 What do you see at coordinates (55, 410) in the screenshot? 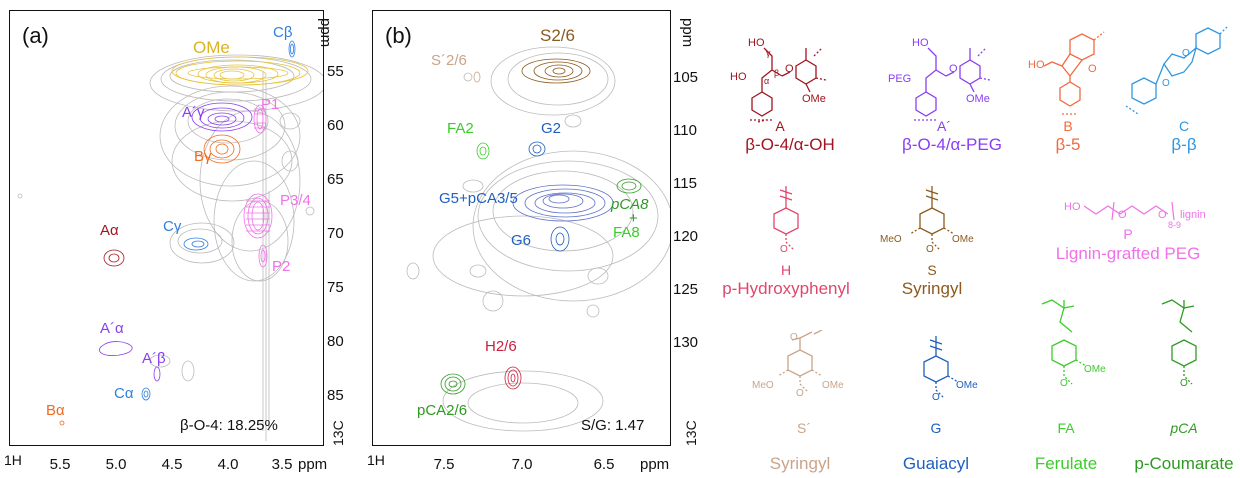
I see `balpha-label: Bα` at bounding box center [55, 410].